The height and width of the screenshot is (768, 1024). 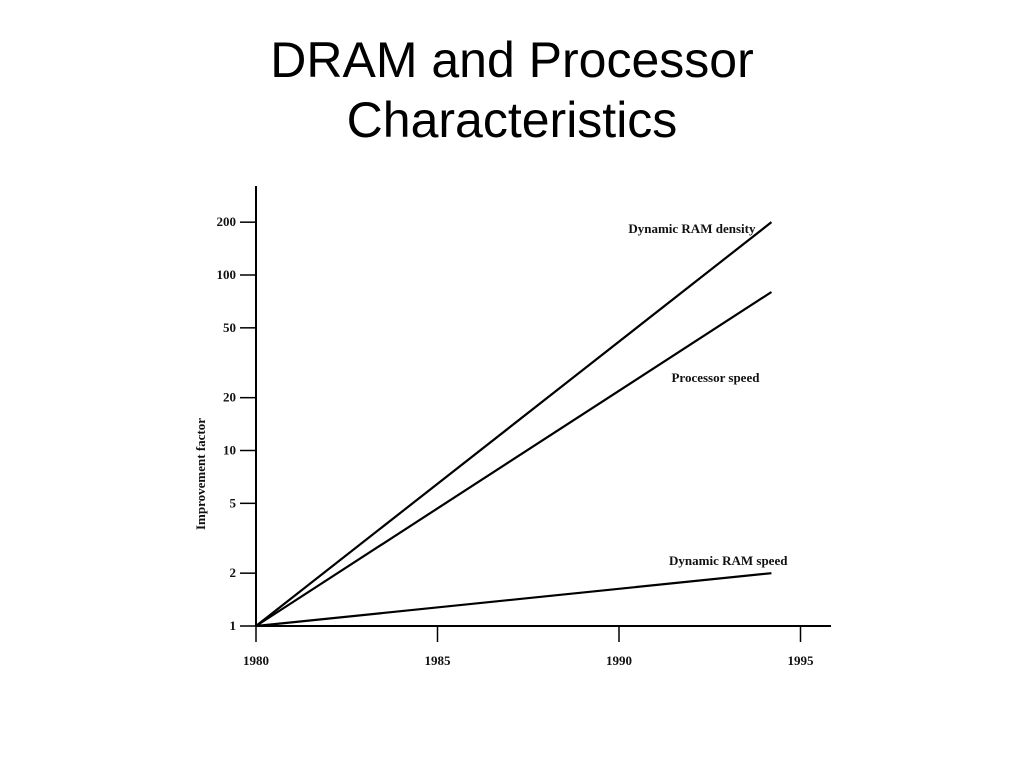 I want to click on x-tick-label-1990: 1990, so click(x=619, y=660).